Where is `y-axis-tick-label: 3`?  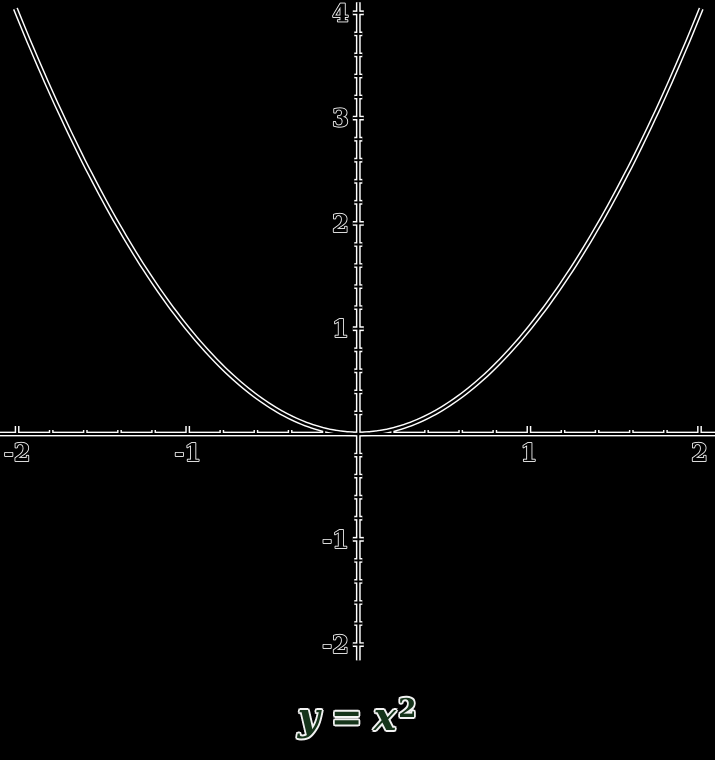 y-axis-tick-label: 3 is located at coordinates (340, 118).